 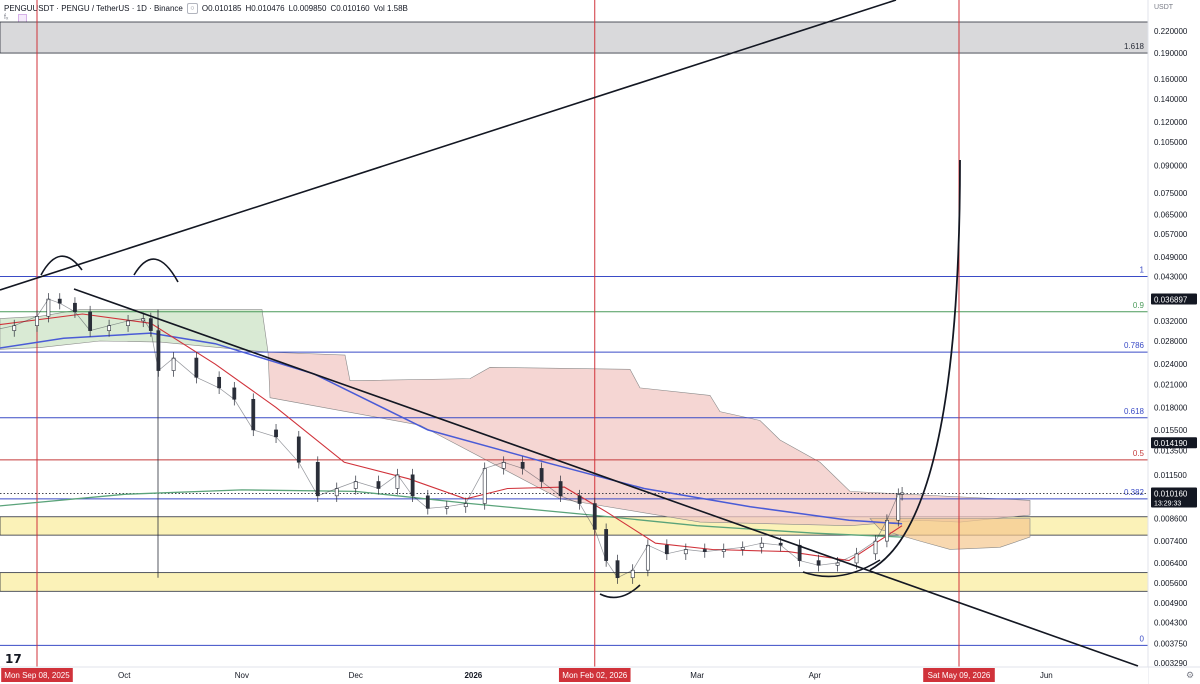 I want to click on fib-label-0.786: 0.786, so click(x=1134, y=345).